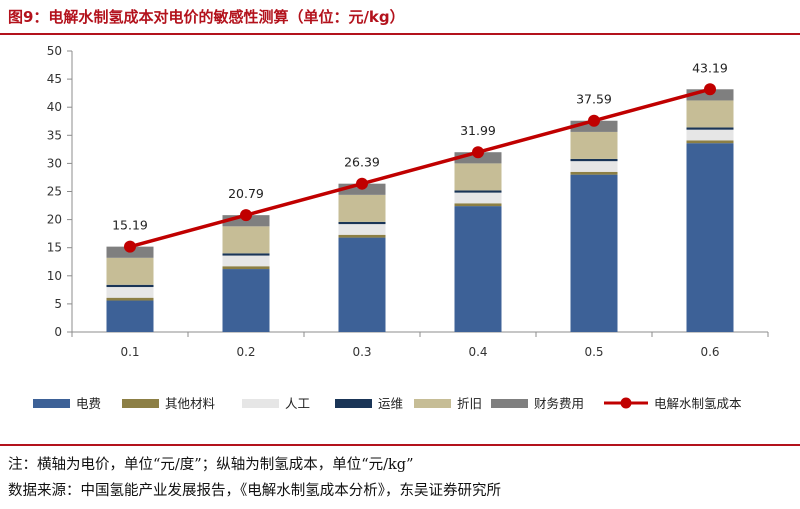  Describe the element at coordinates (54, 135) in the screenshot. I see `y-tick-label: 35` at that location.